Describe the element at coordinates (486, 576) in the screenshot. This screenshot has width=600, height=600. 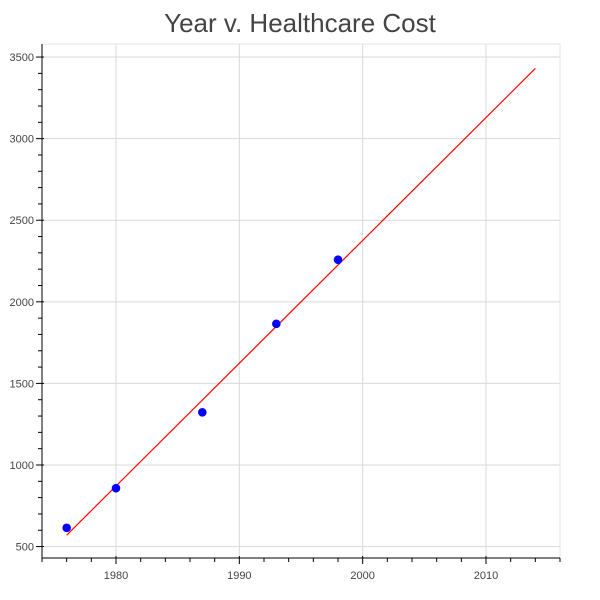
I see `x-tick-label: 2010` at that location.